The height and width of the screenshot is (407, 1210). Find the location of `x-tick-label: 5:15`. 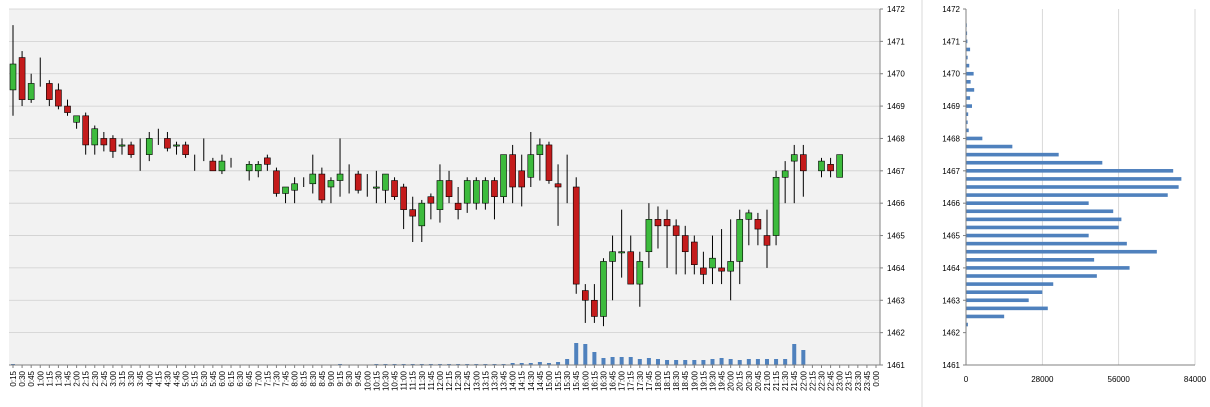

x-tick-label: 5:15 is located at coordinates (195, 378).